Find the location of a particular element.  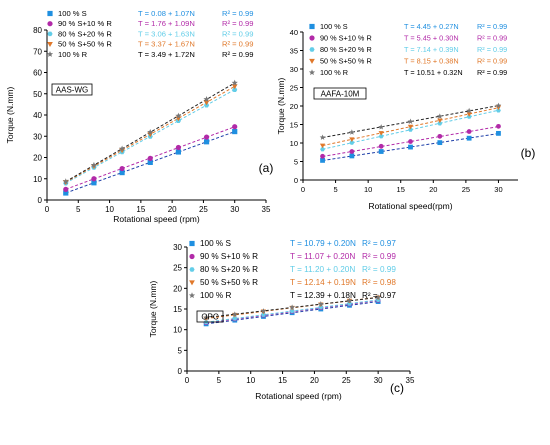

y-tick-label: 70 is located at coordinates (37, 51).